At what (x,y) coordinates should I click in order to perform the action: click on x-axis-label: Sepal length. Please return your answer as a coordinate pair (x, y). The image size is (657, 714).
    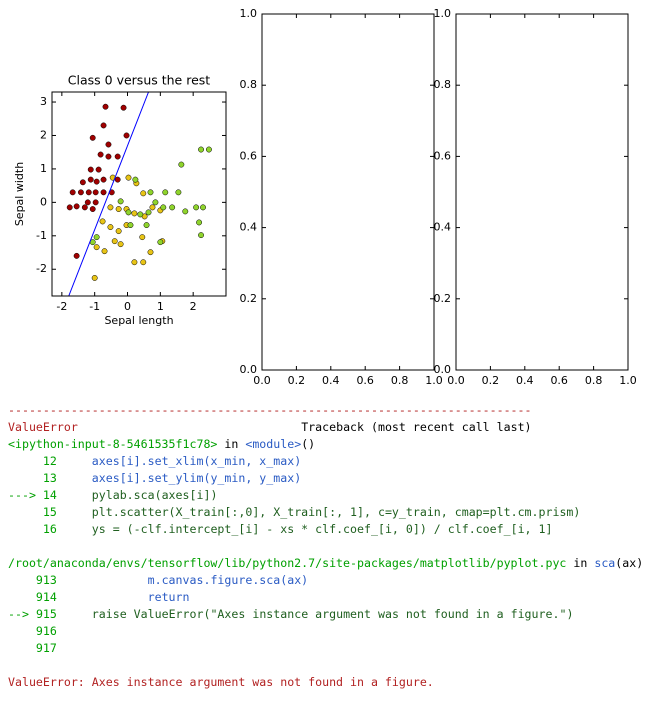
    Looking at the image, I should click on (138, 320).